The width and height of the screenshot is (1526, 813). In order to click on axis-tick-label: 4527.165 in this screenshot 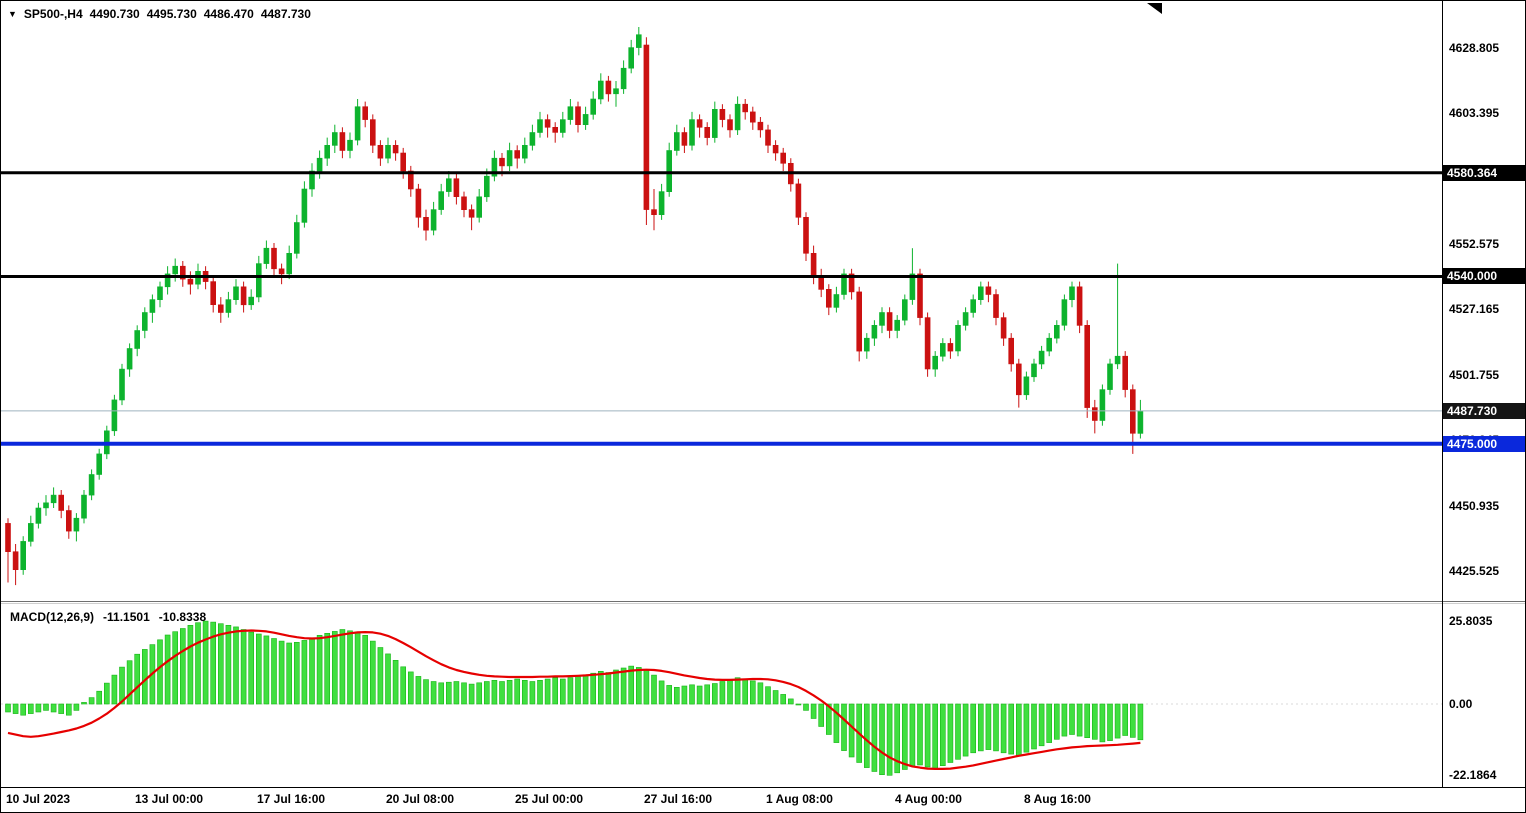, I will do `click(1474, 309)`.